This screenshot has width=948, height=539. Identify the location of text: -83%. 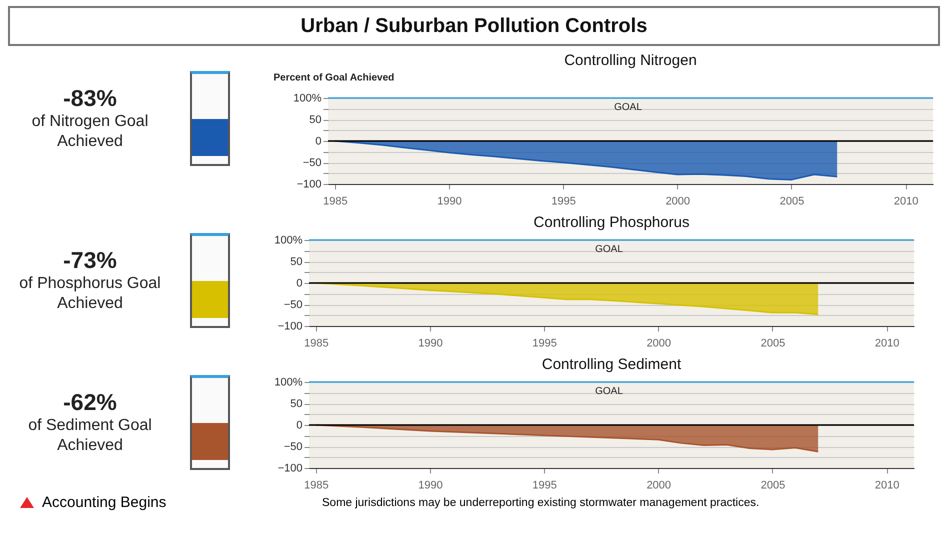
(90, 98).